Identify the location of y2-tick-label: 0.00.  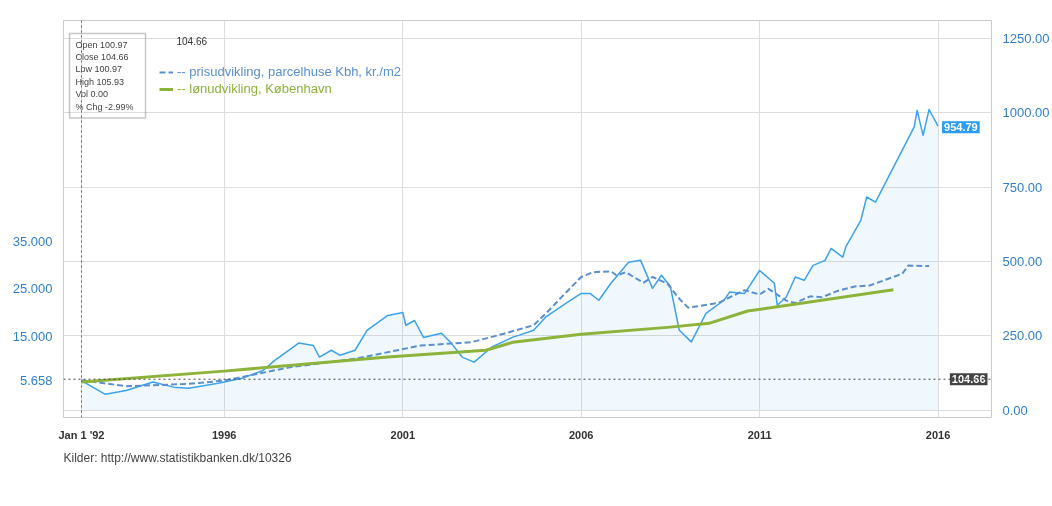
(1015, 410).